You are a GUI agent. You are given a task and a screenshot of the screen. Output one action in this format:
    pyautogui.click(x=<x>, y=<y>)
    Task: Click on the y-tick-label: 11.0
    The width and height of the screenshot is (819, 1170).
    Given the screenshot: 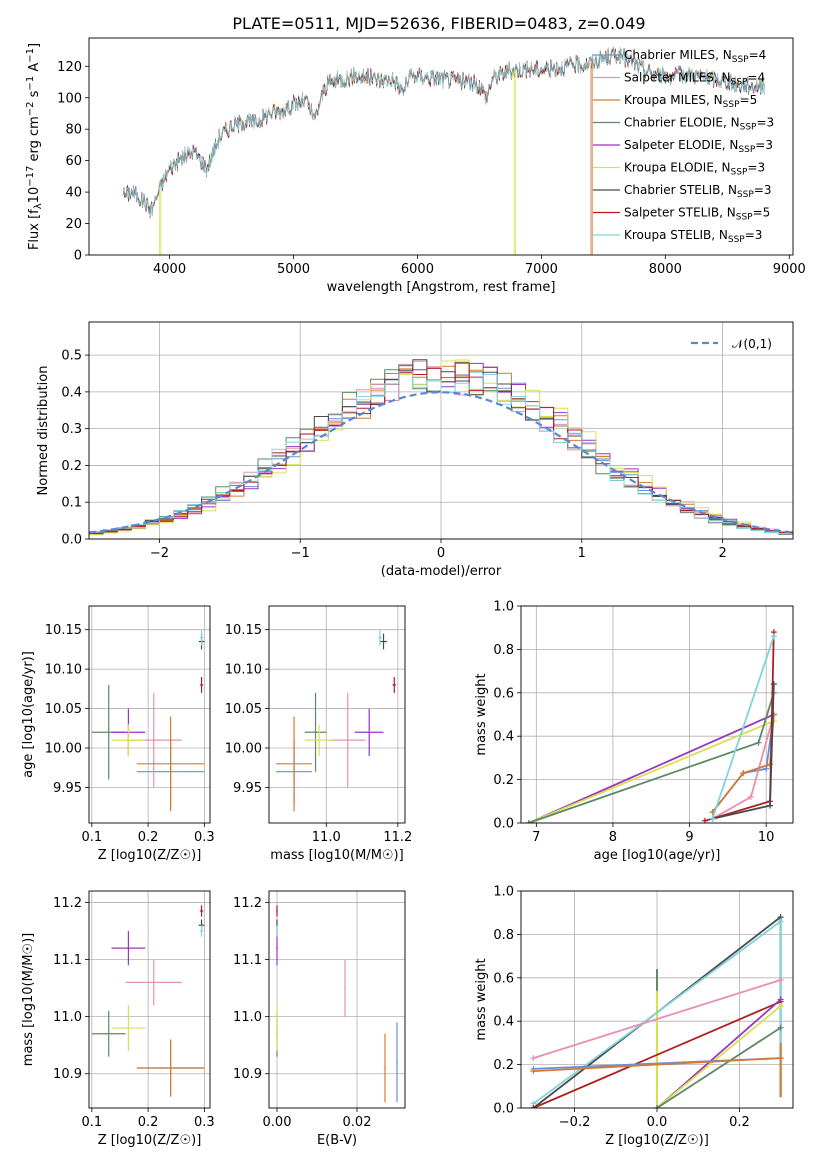 What is the action you would take?
    pyautogui.click(x=247, y=1017)
    